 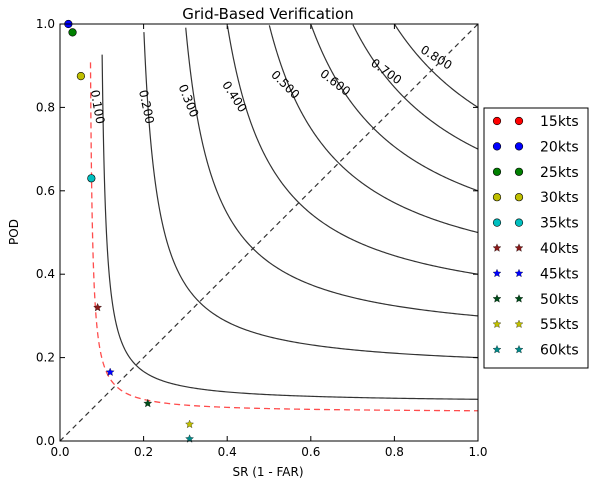 I want to click on legend-label: 40kts, so click(x=559, y=249).